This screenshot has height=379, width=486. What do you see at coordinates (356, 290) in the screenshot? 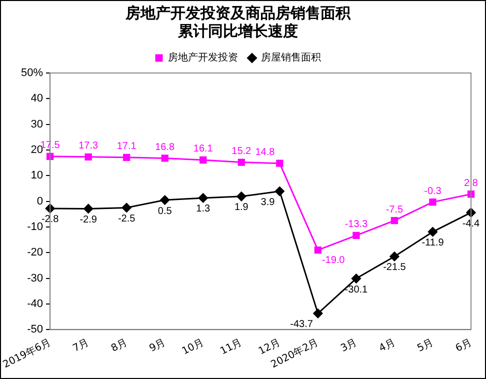
I see `data-label: -30.1` at bounding box center [356, 290].